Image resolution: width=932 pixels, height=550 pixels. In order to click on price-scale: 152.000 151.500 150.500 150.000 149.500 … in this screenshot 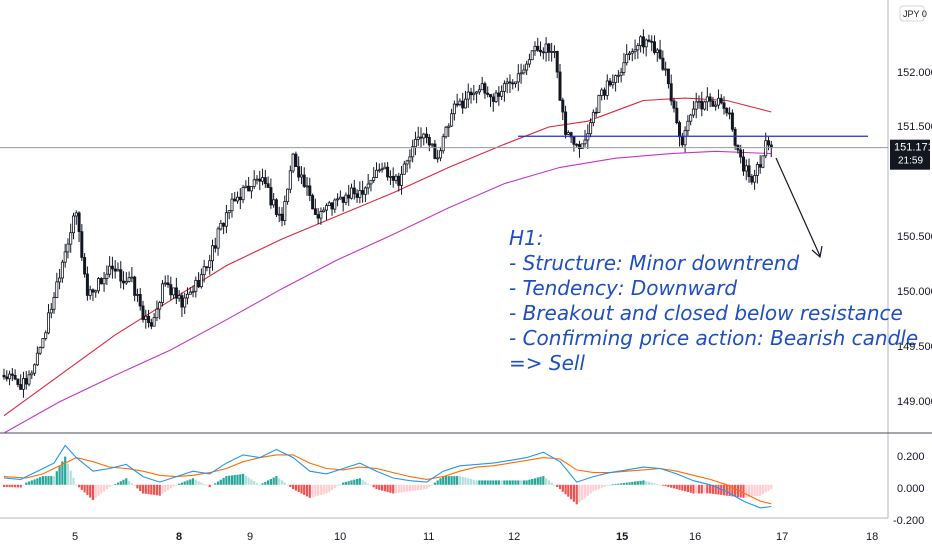, I will do `click(914, 237)`.